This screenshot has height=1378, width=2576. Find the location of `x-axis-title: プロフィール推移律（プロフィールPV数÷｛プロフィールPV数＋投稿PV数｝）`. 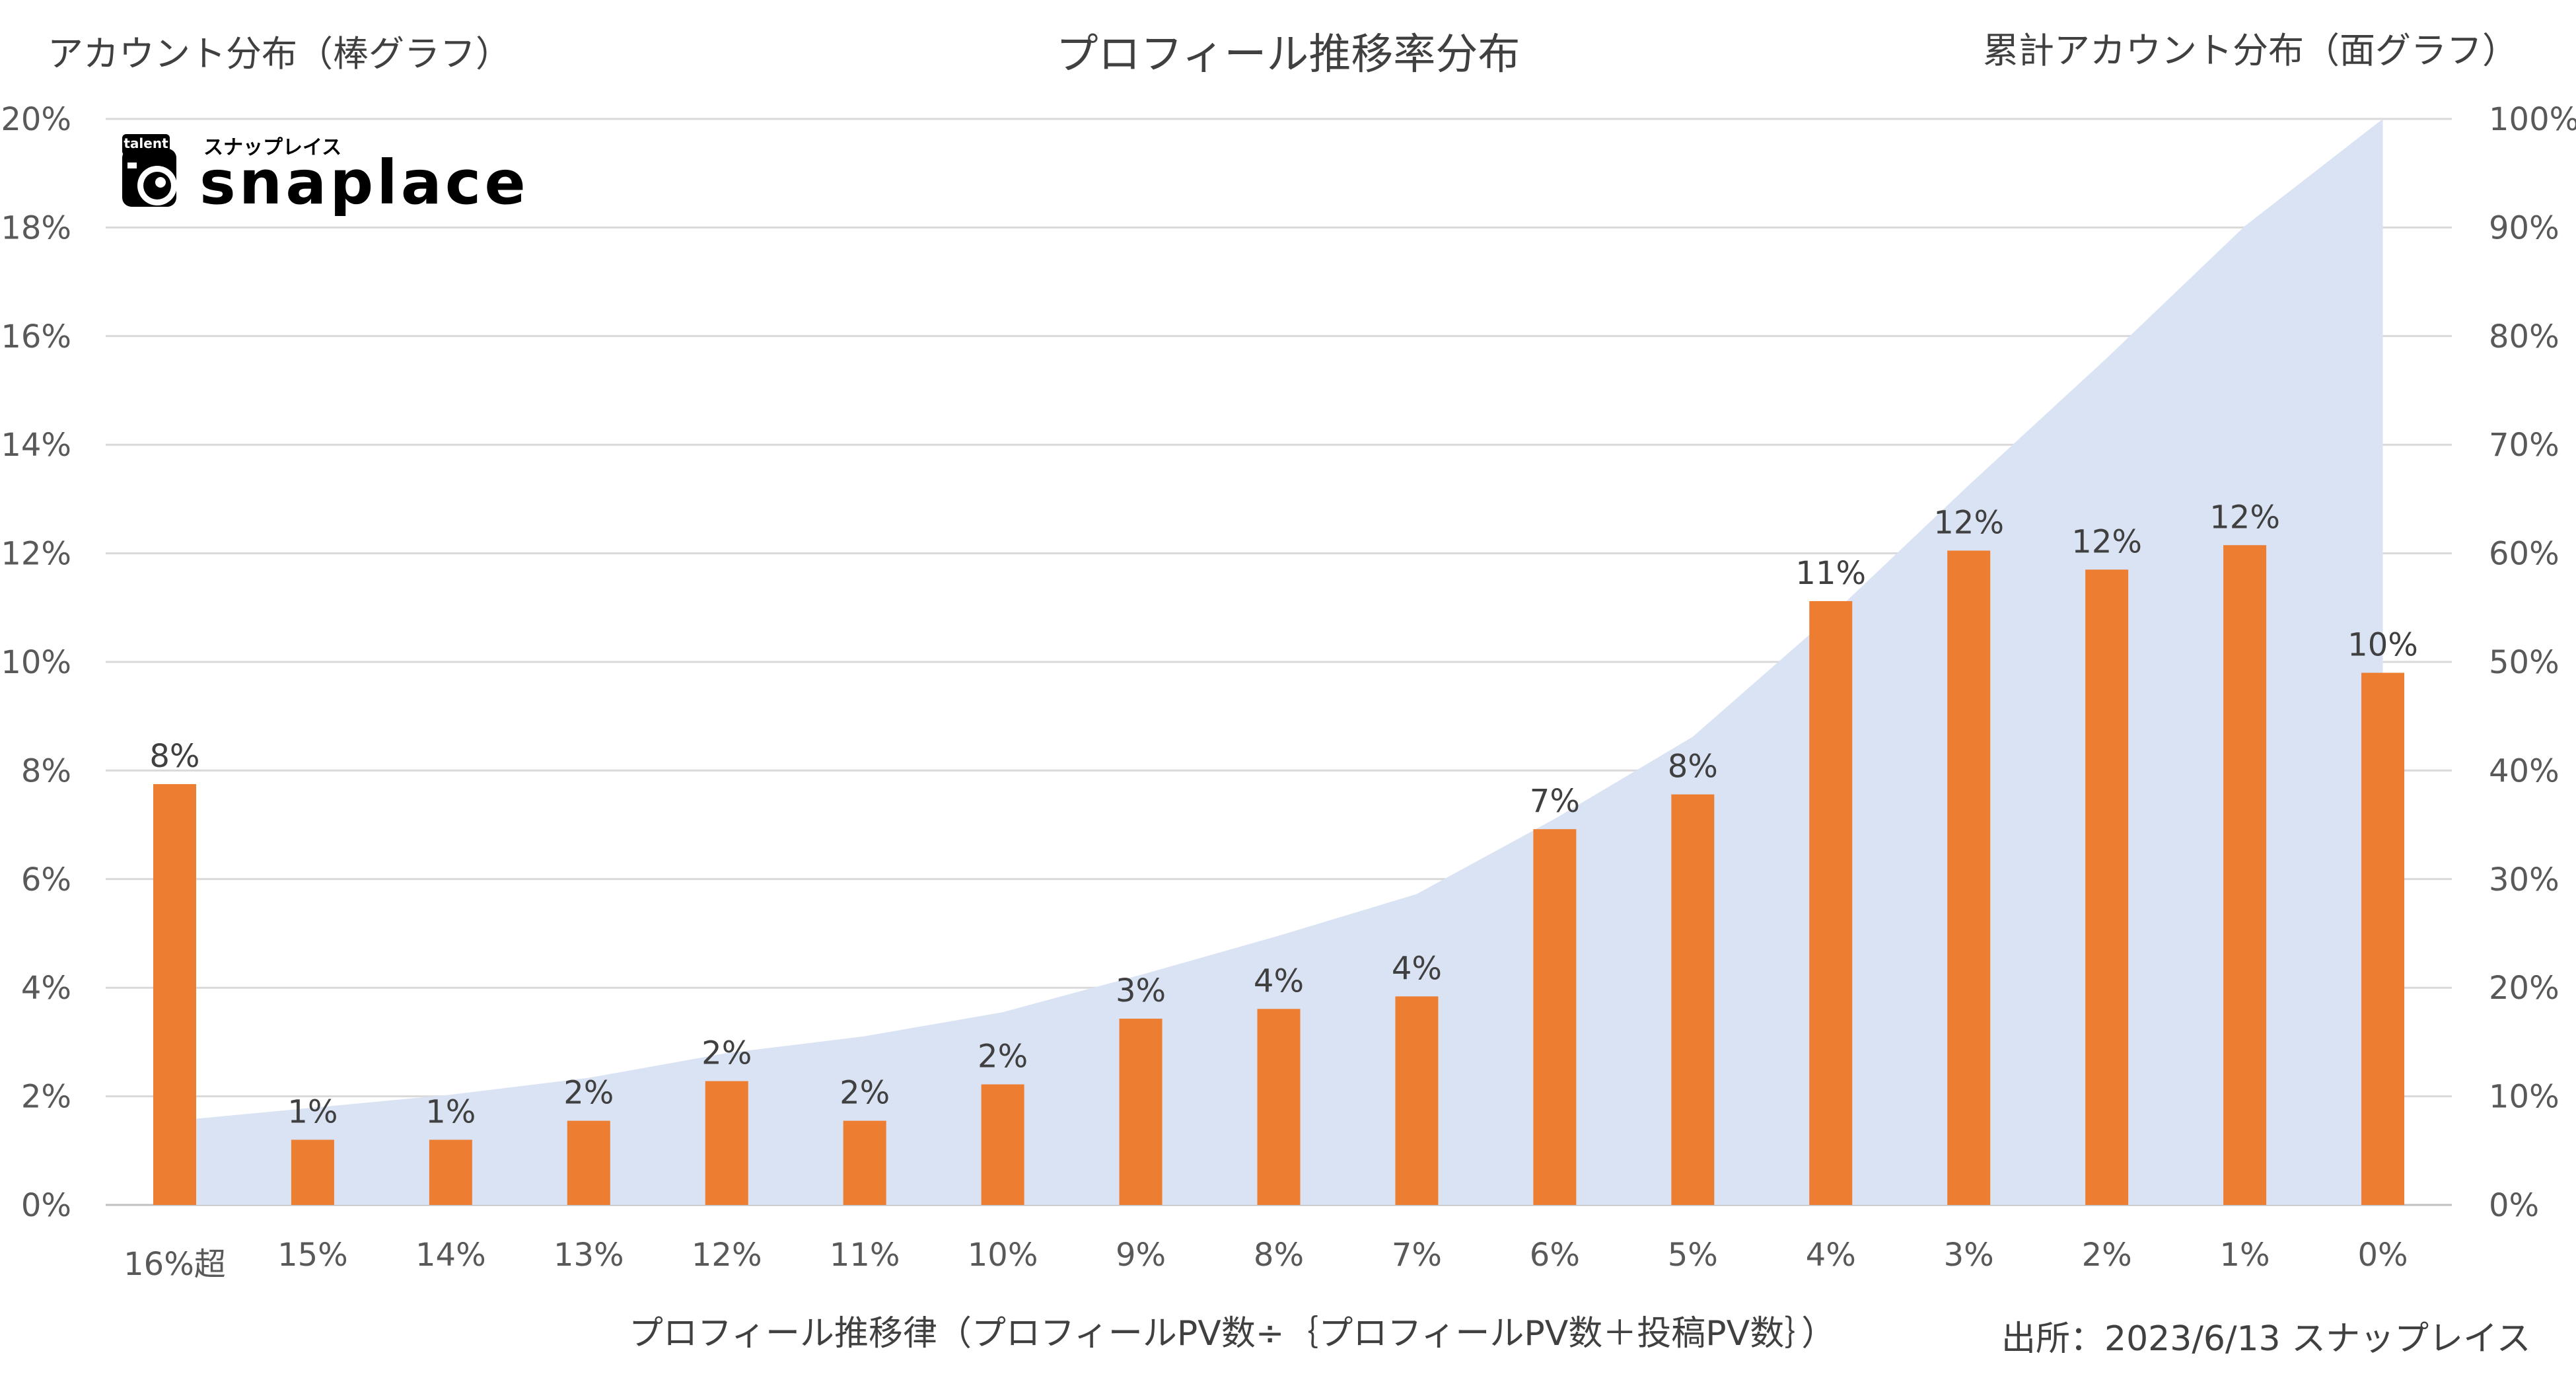

x-axis-title: プロフィール推移律（プロフィールPV数÷｛プロフィールPV数＋投稿PV数｝） is located at coordinates (1233, 1334).